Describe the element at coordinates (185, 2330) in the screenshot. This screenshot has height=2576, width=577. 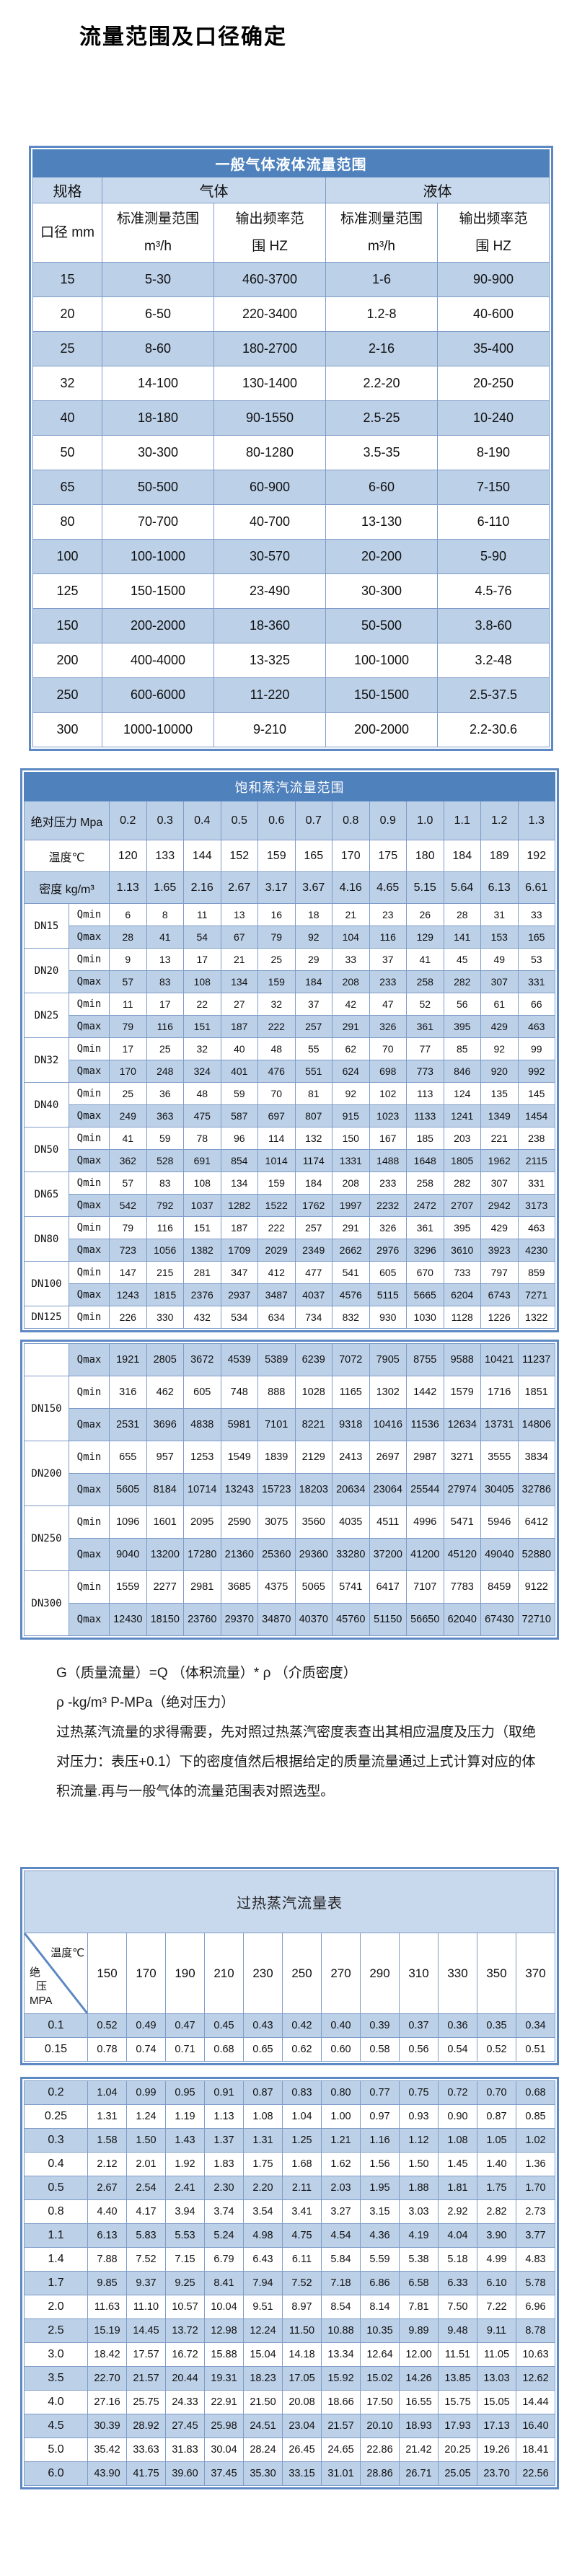
I see `flow-value: 13.72` at that location.